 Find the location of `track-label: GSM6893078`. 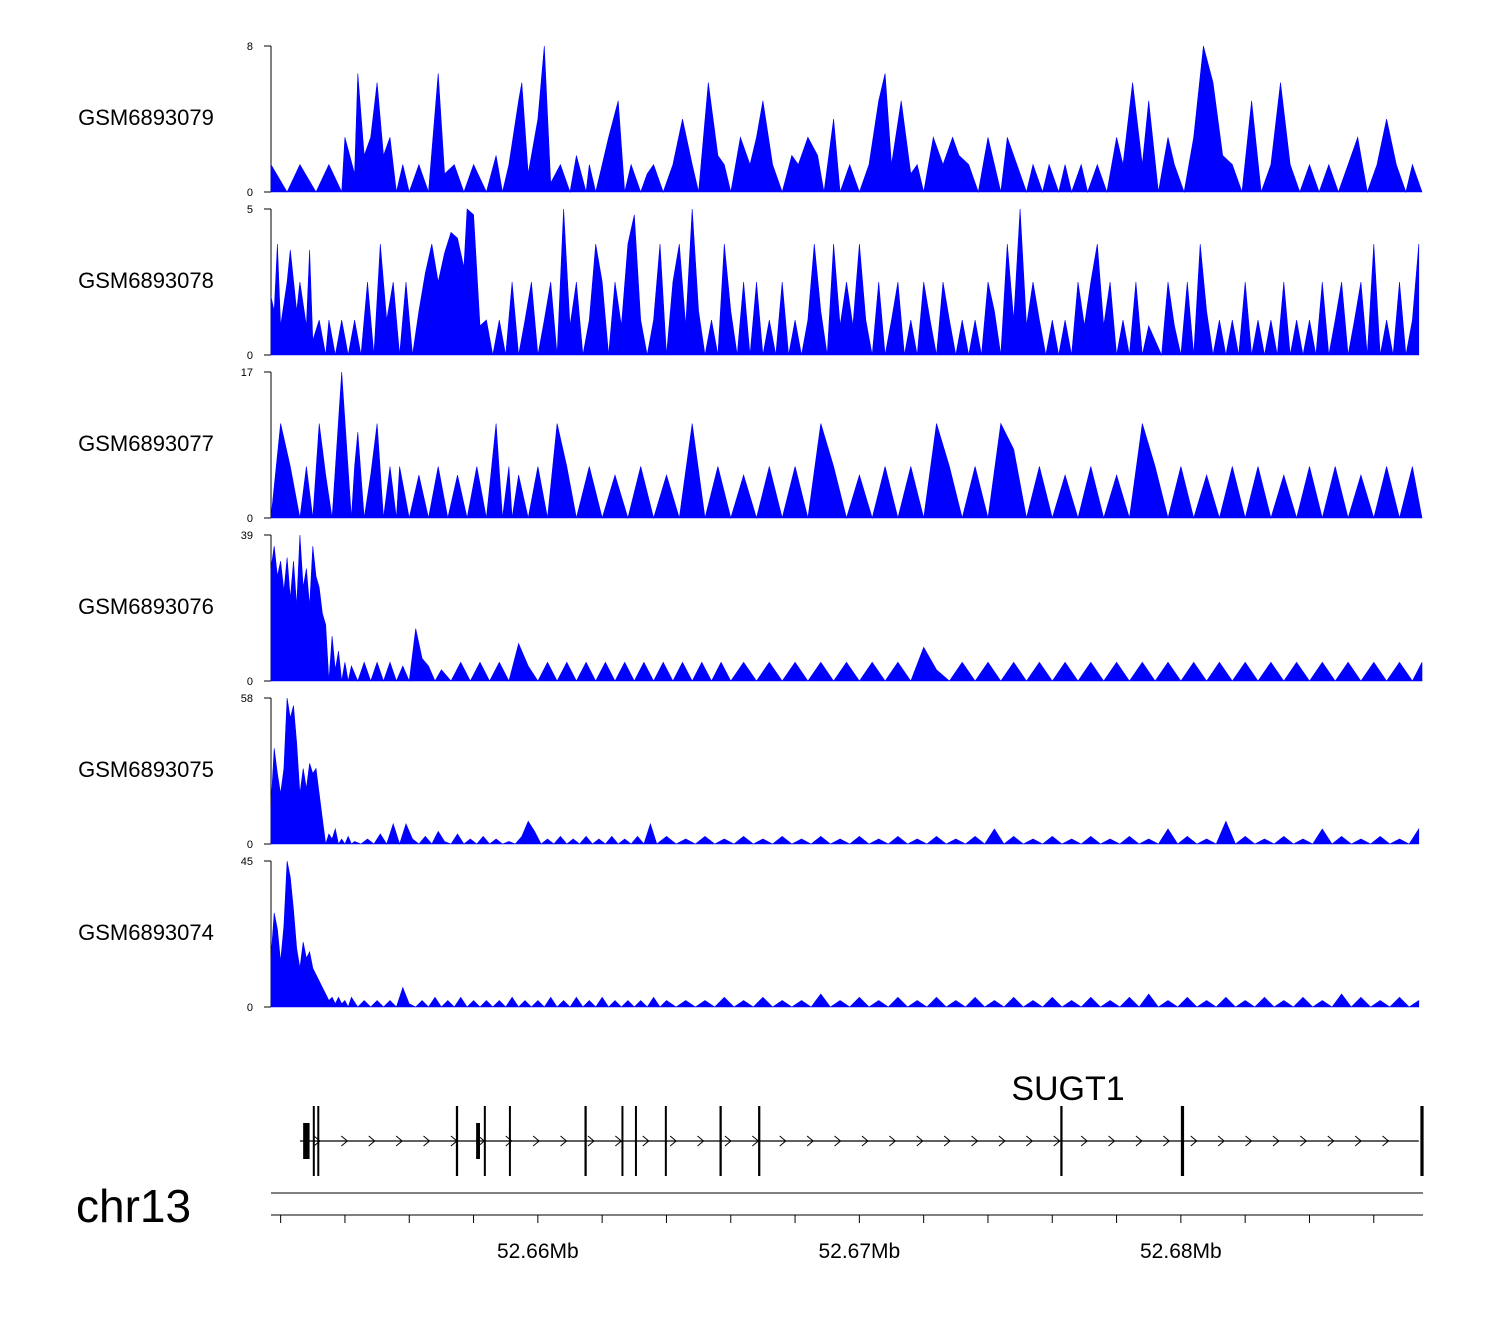

track-label: GSM6893078 is located at coordinates (146, 280).